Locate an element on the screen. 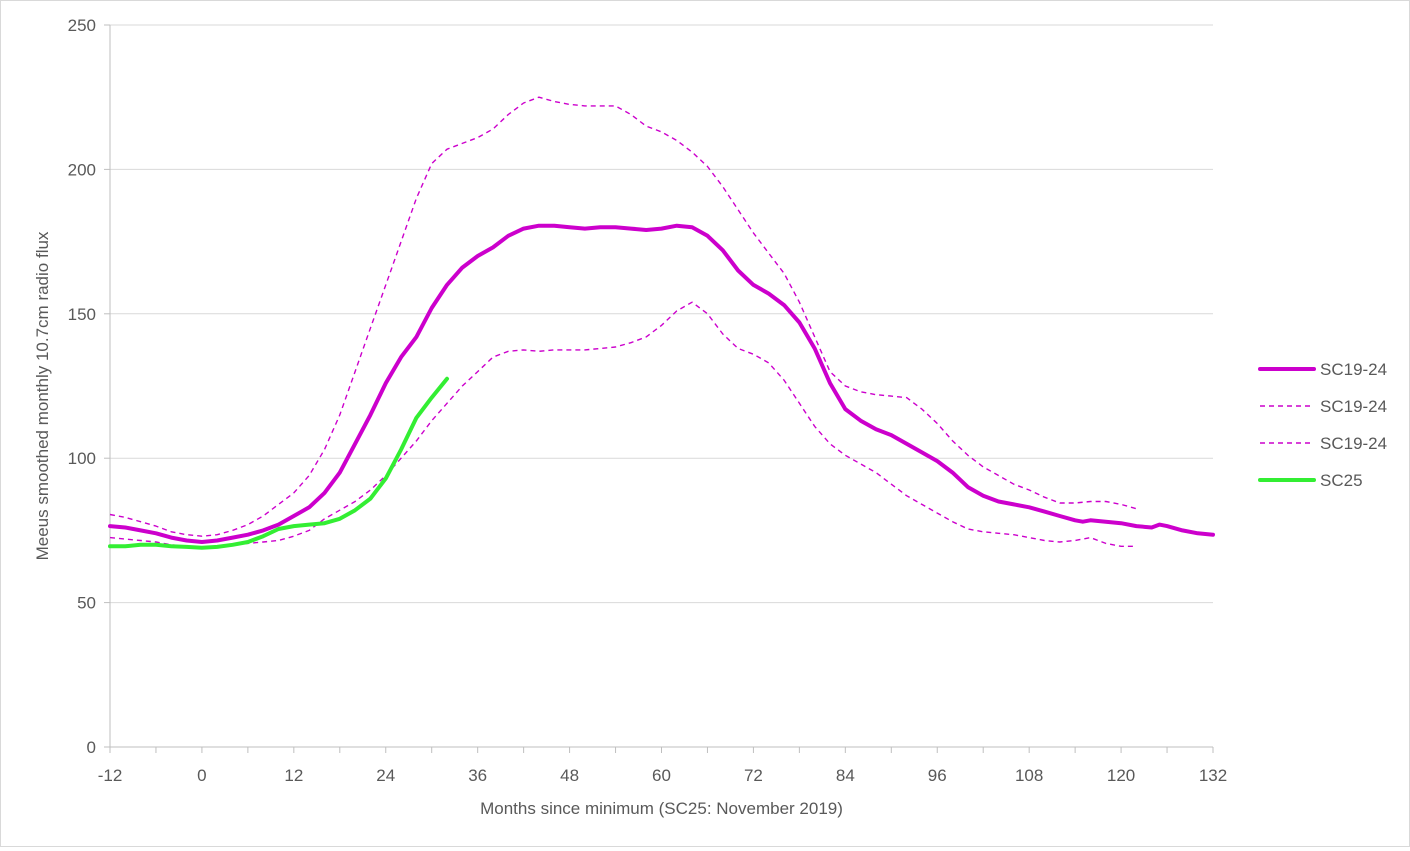  y-tick-label: 0 is located at coordinates (91, 747).